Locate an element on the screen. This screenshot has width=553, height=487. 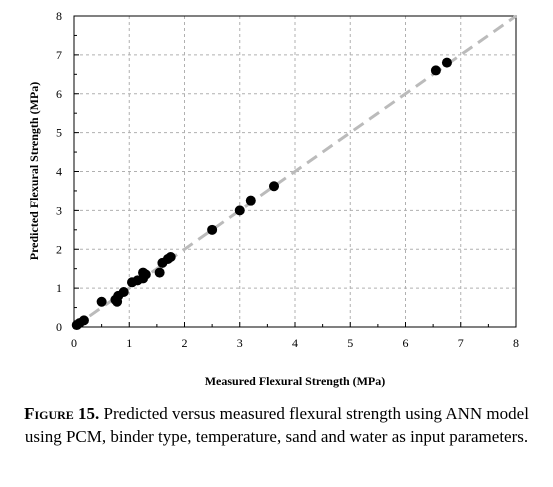
x-tick-label: 8 is located at coordinates (516, 343).